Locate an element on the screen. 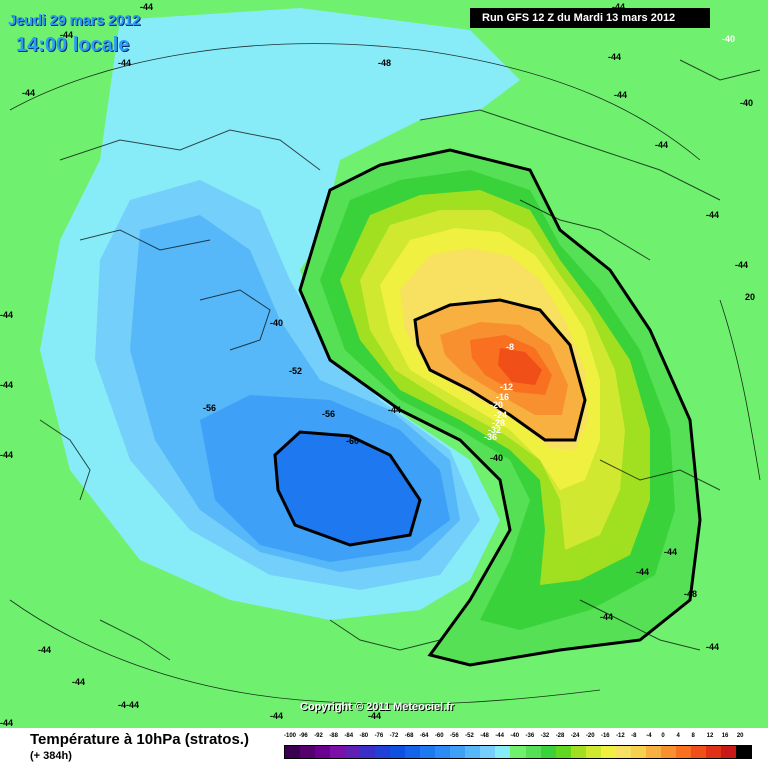  forecast-time: 14:00 locale is located at coordinates (73, 45).